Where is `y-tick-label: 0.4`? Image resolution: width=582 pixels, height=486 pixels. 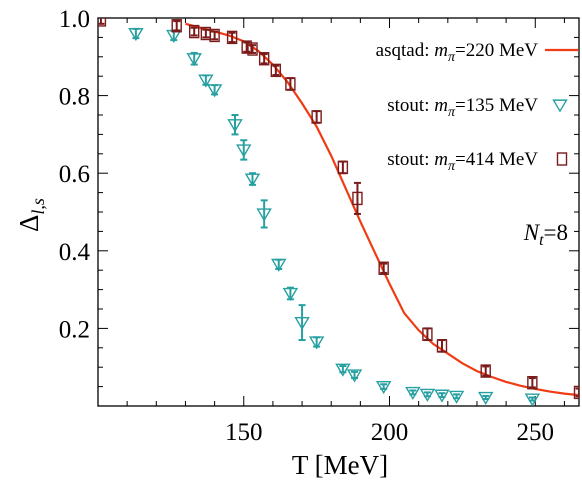
y-tick-label: 0.4 is located at coordinates (75, 252).